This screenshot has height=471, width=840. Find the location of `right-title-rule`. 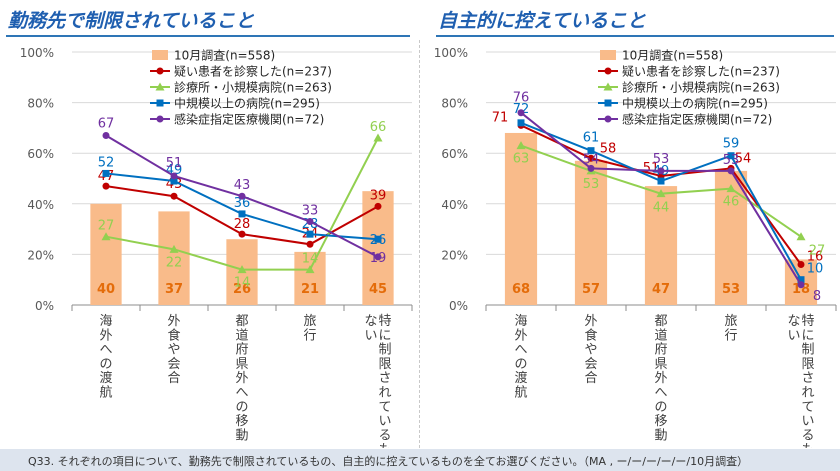

right-title-rule is located at coordinates (635, 36).